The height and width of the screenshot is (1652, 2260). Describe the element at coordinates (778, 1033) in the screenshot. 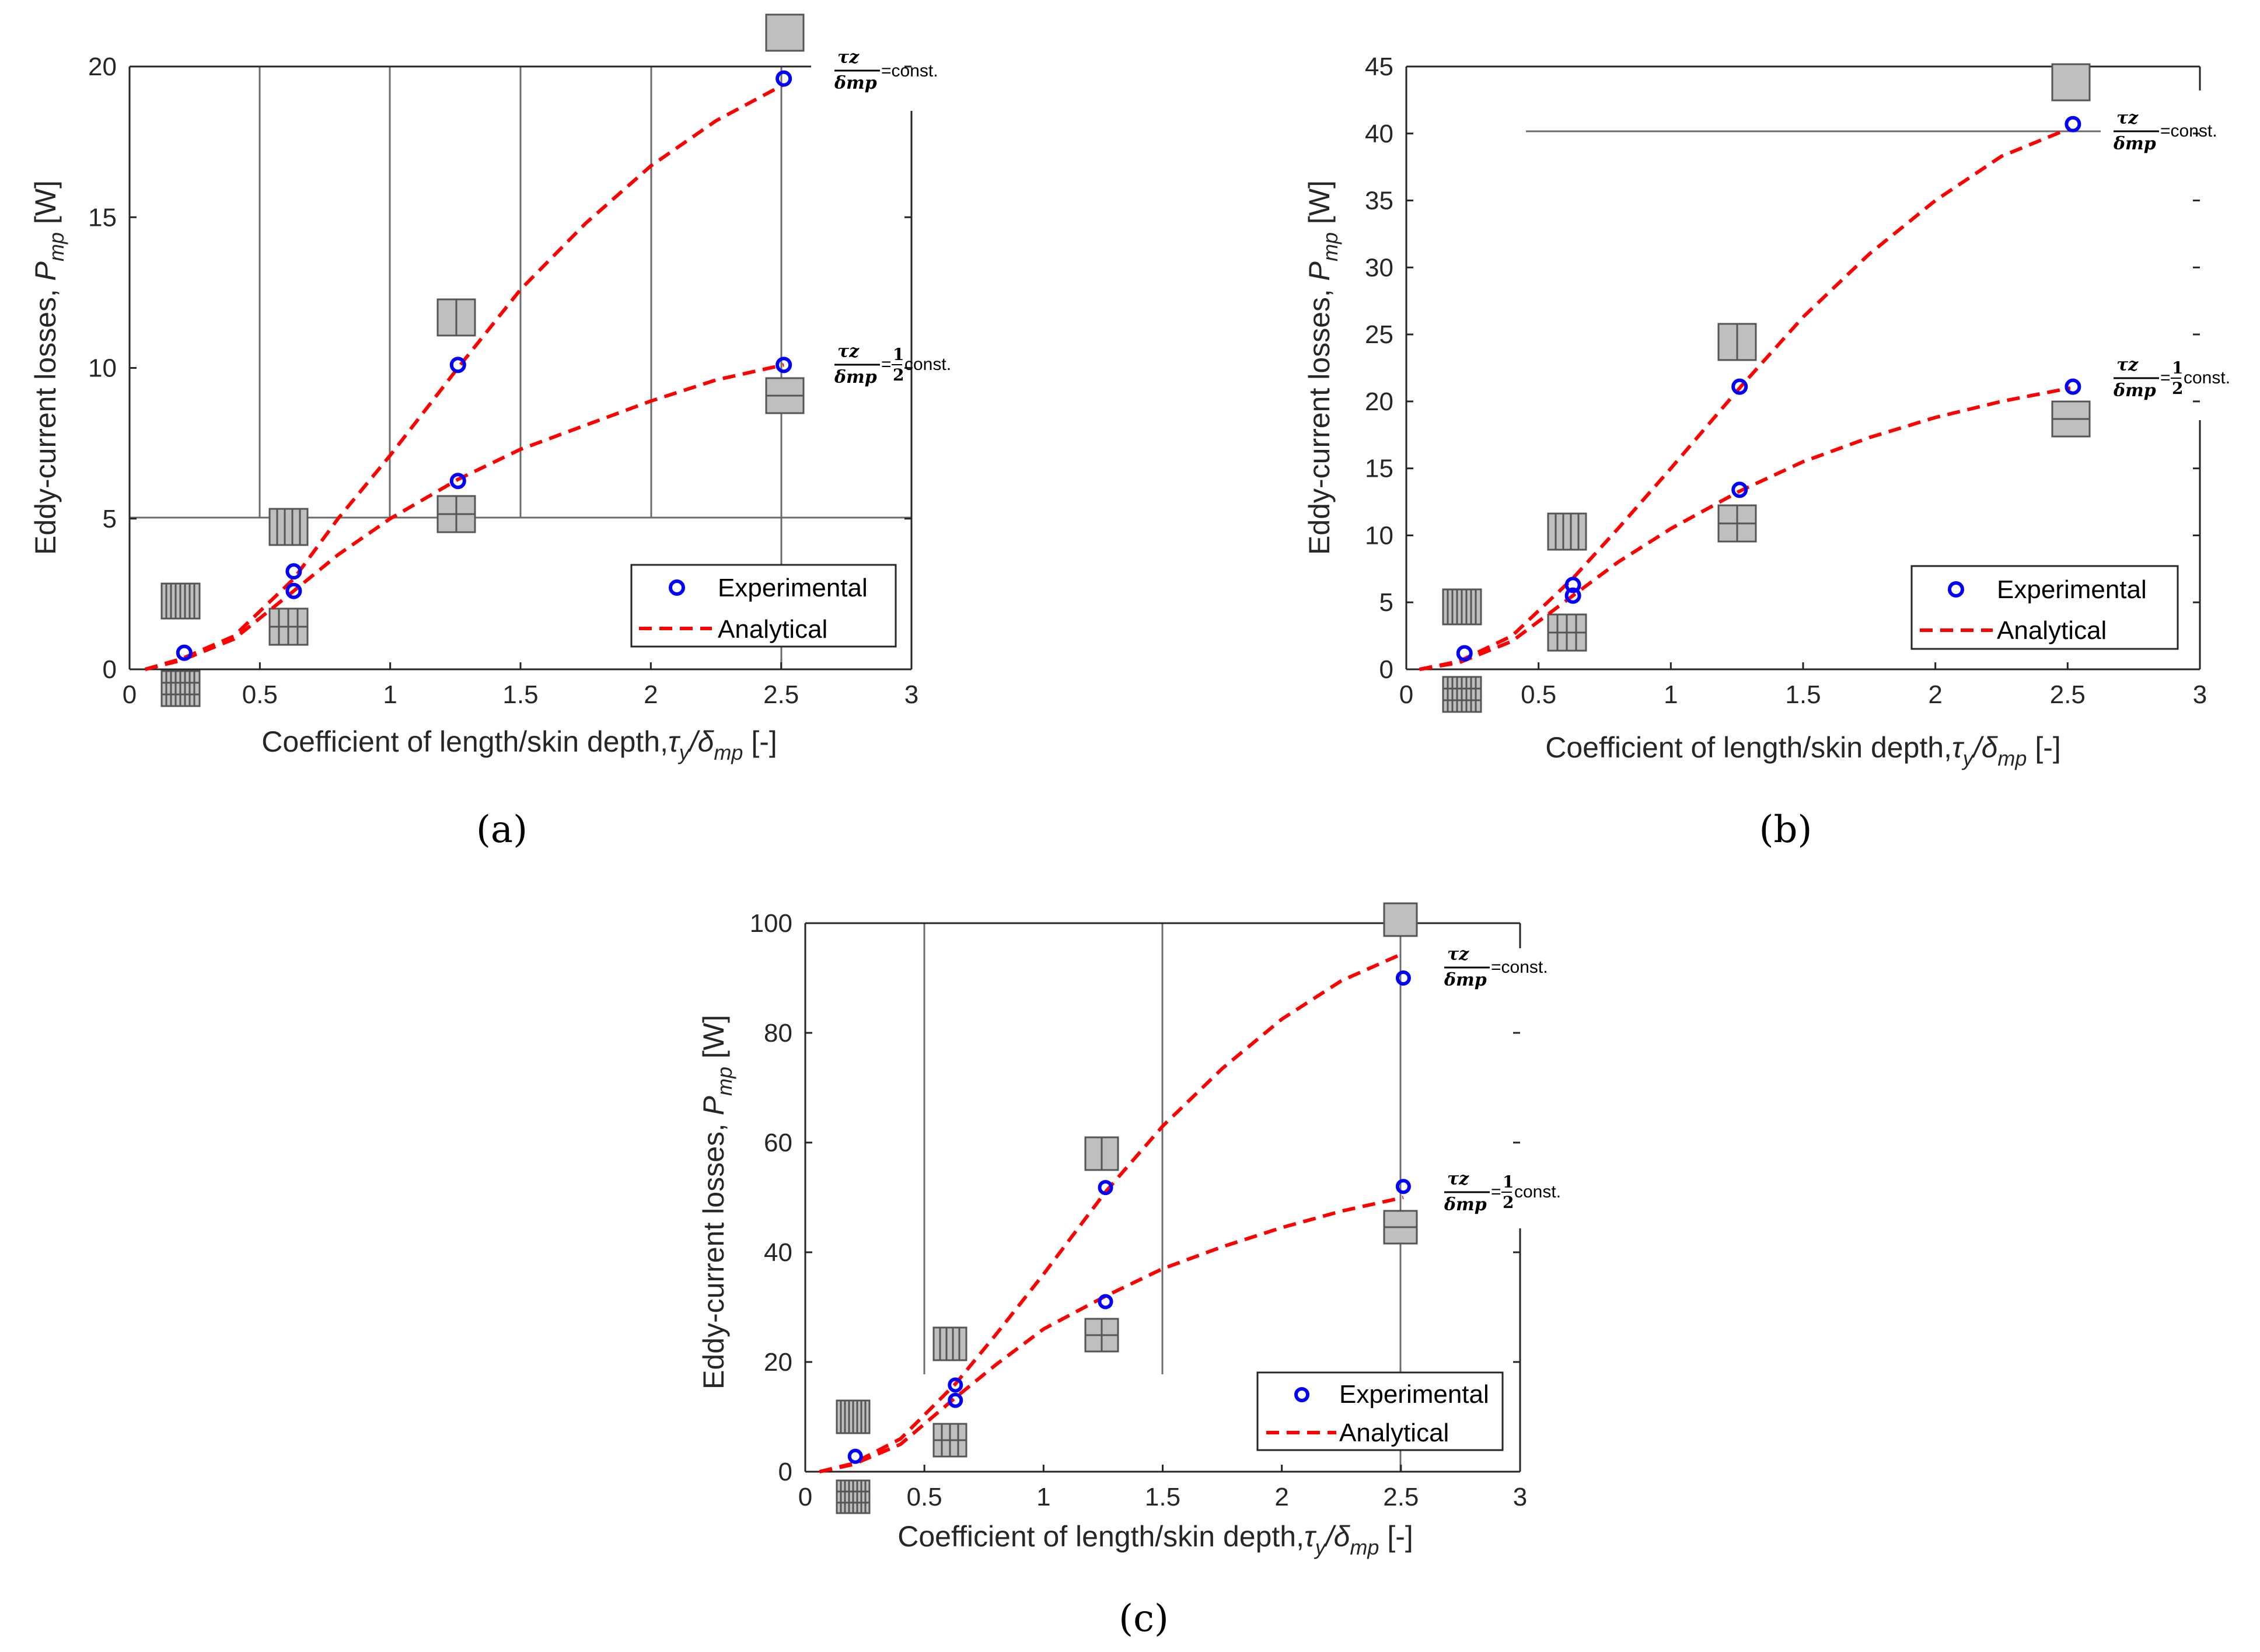

I see `y-tick-label: 80` at that location.